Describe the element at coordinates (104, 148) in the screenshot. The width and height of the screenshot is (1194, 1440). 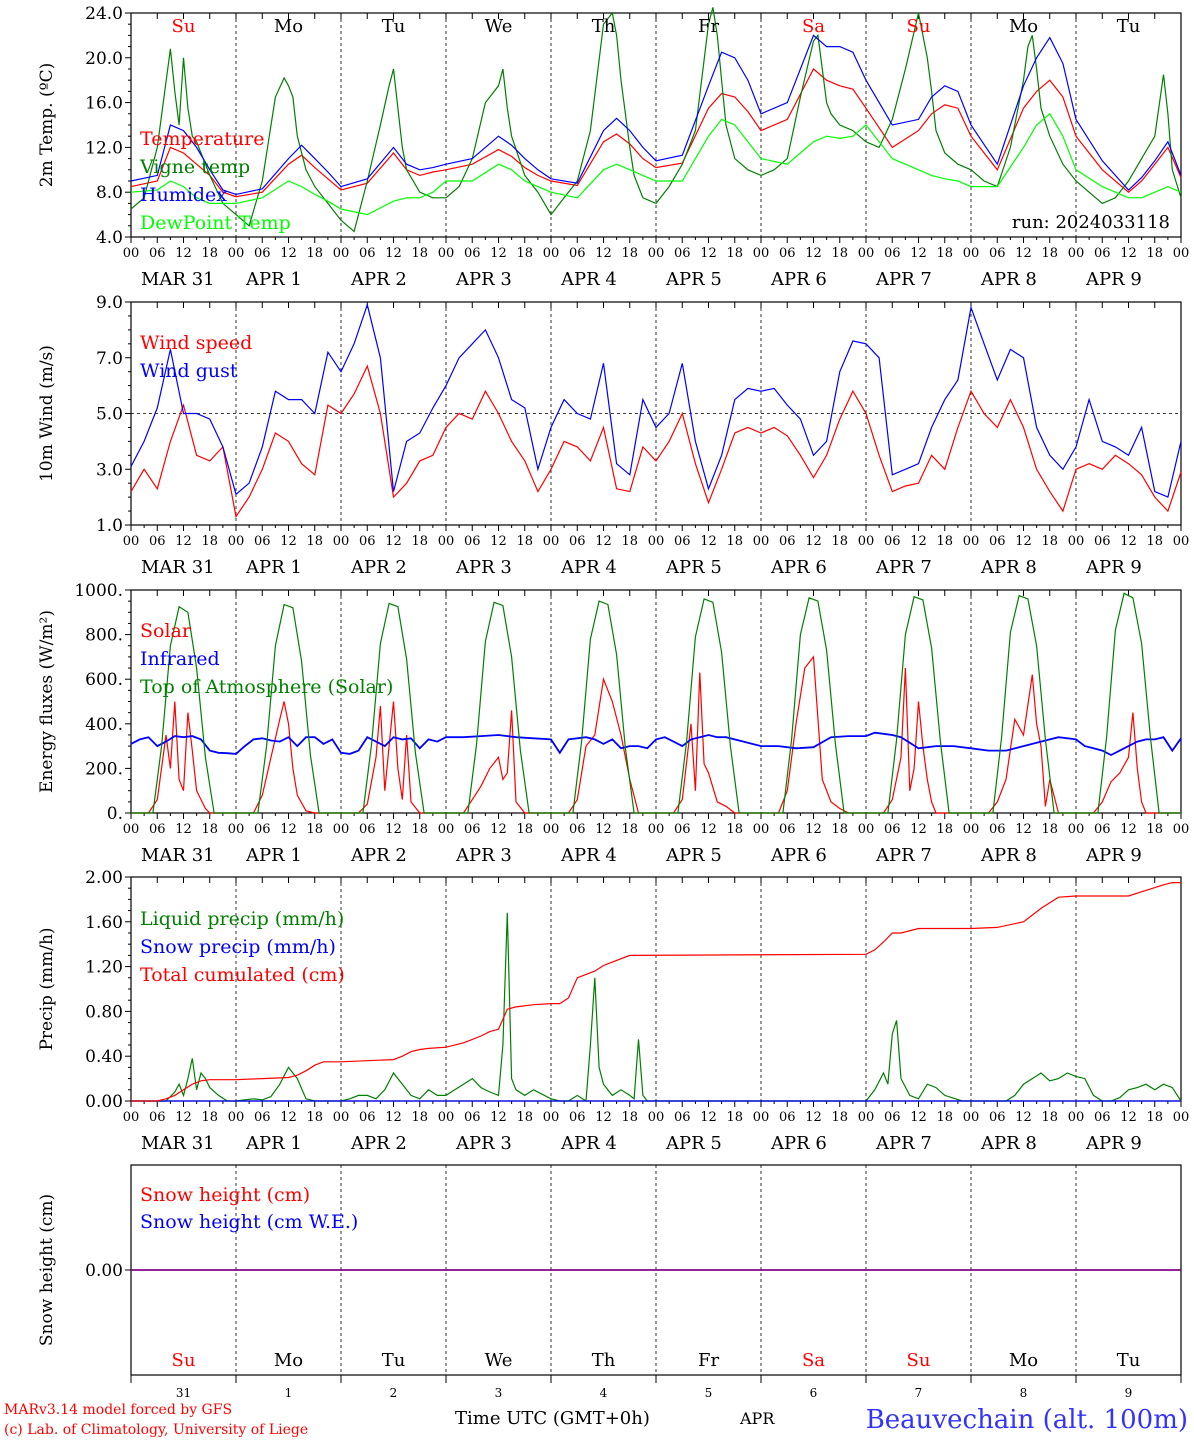
I see `y-tick-label: 12.0` at that location.